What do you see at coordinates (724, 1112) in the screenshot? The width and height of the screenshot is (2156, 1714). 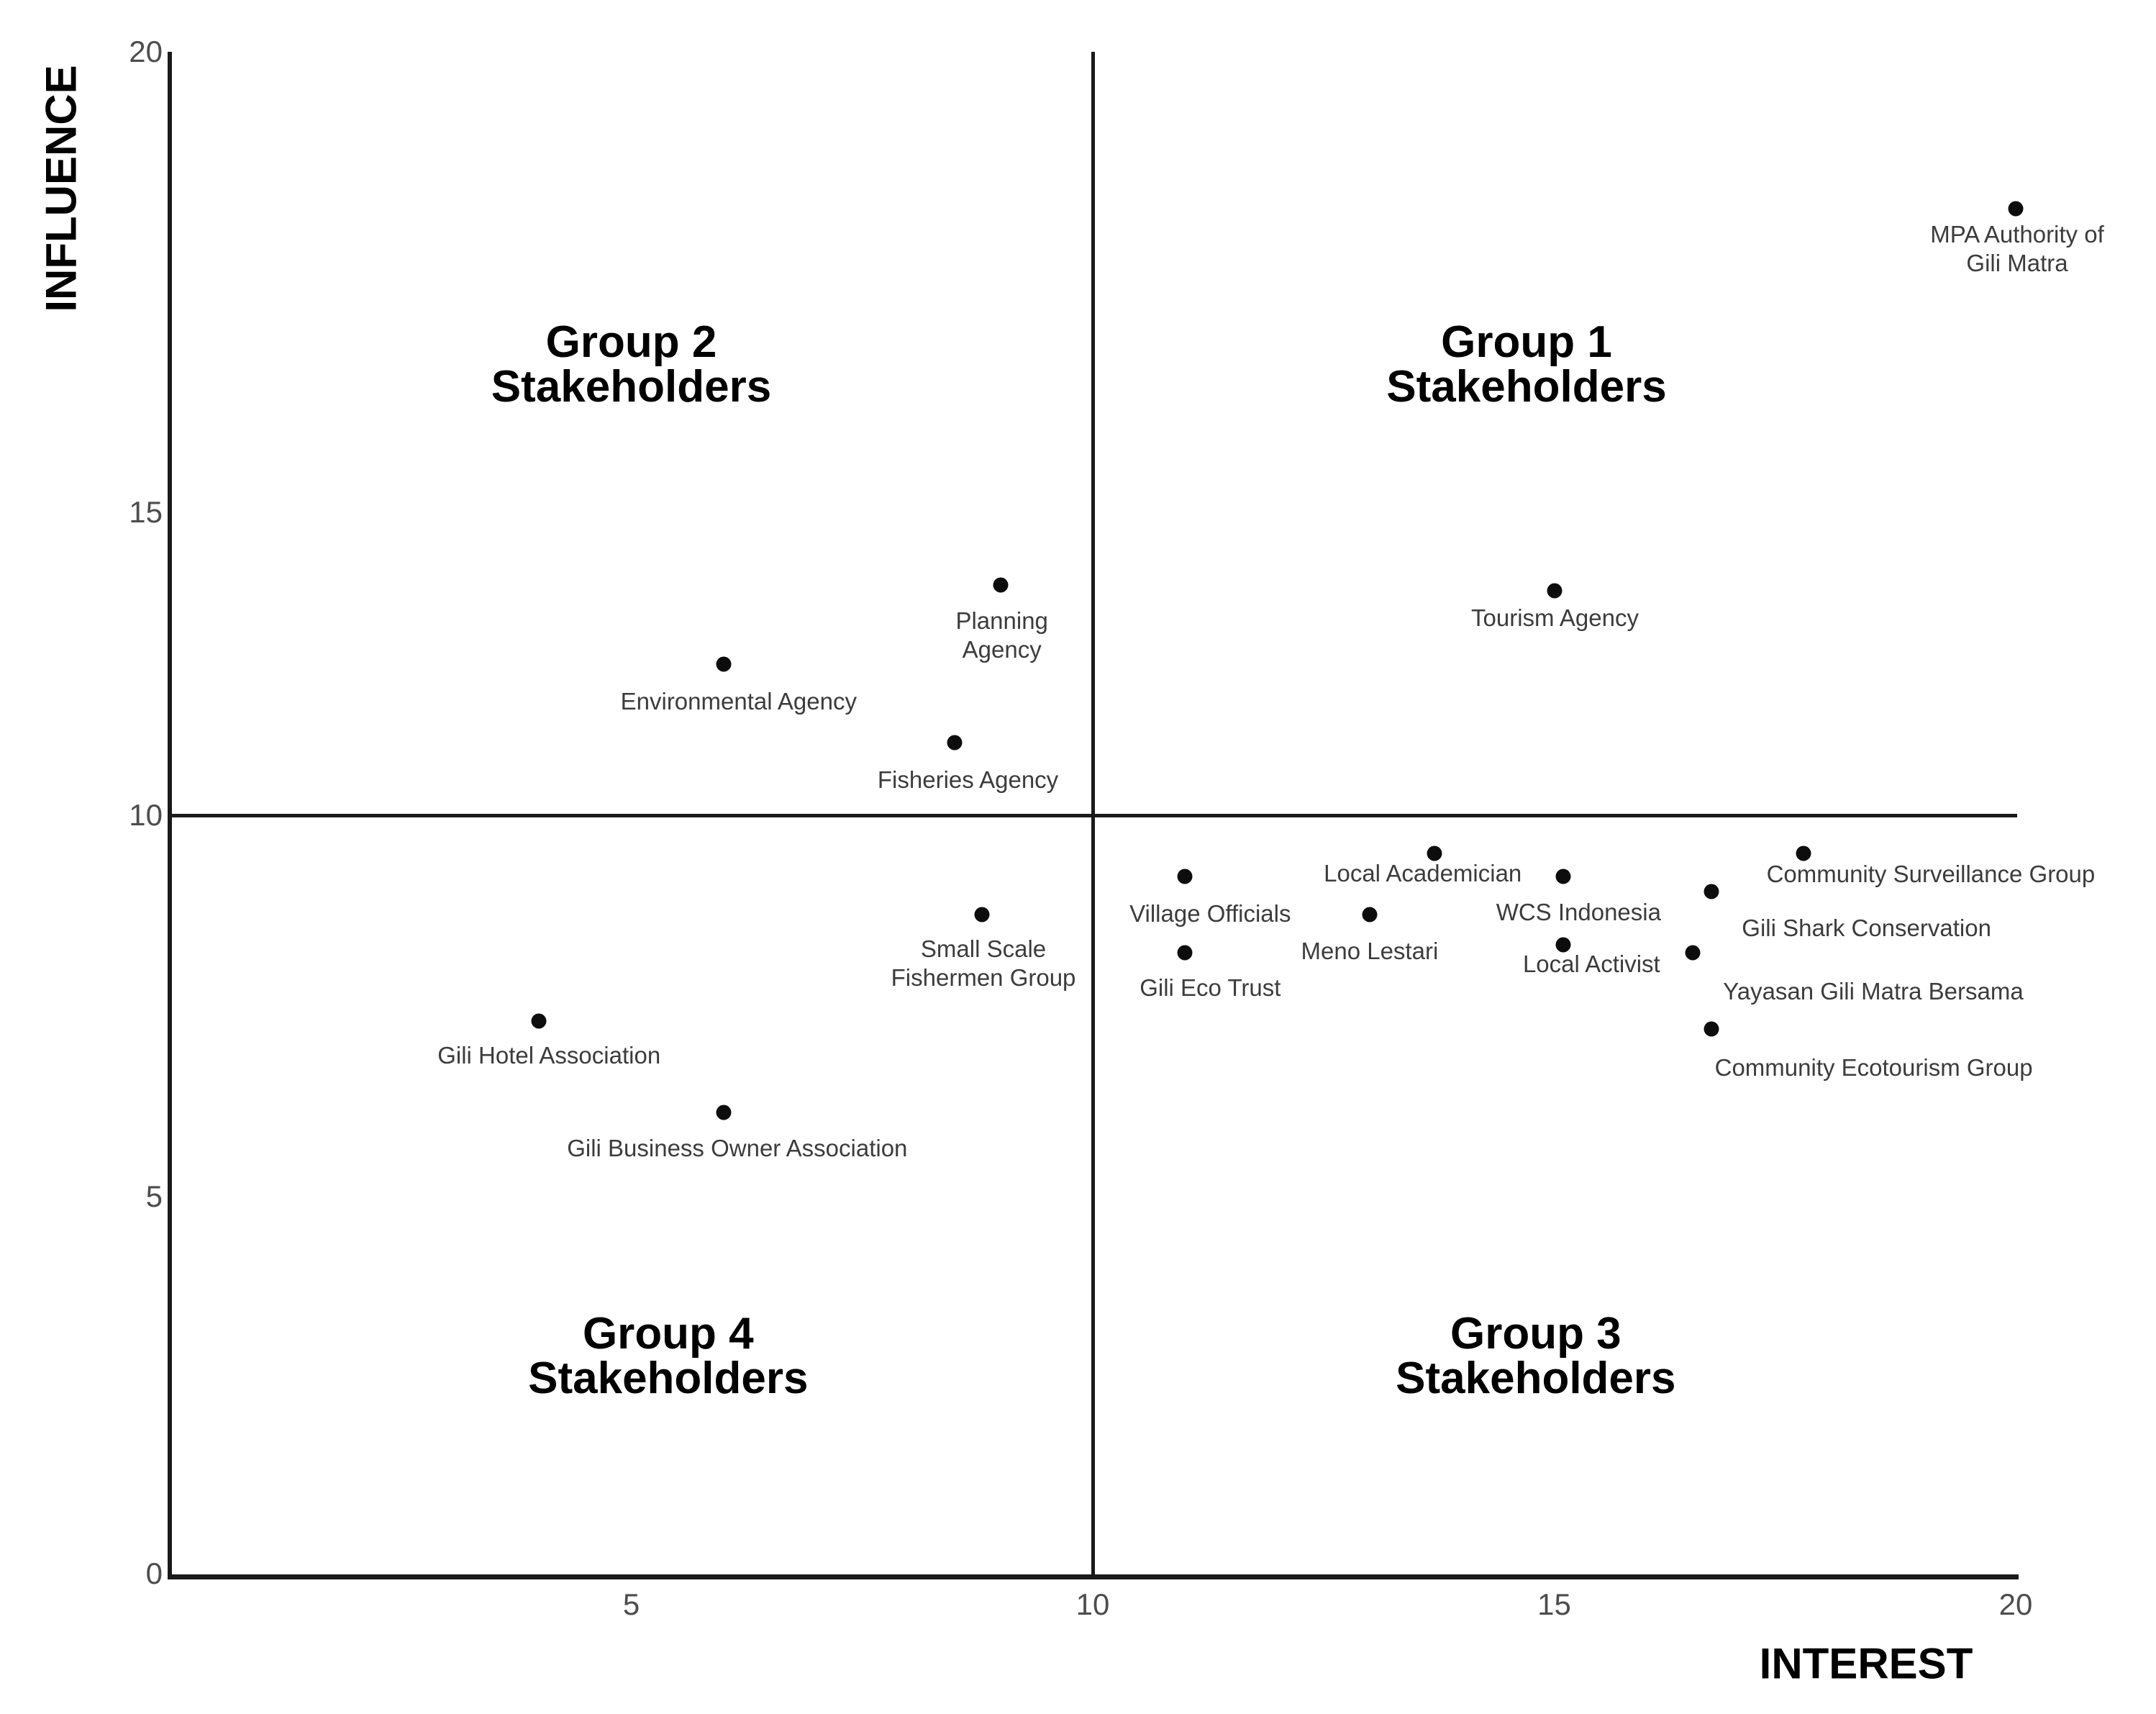 I see `data-point-gili-business-owner-association` at bounding box center [724, 1112].